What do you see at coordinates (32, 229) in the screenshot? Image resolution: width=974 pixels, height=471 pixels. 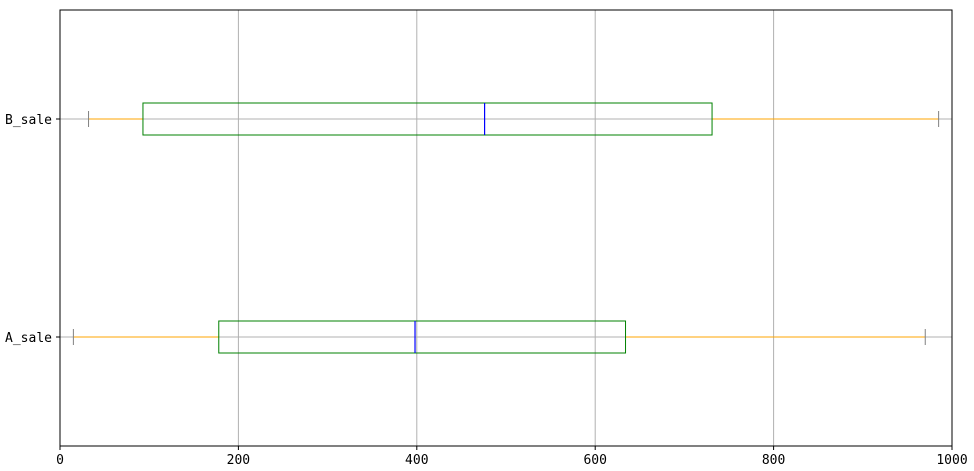 I see `y-axis-ticks: A_sale B_sale` at bounding box center [32, 229].